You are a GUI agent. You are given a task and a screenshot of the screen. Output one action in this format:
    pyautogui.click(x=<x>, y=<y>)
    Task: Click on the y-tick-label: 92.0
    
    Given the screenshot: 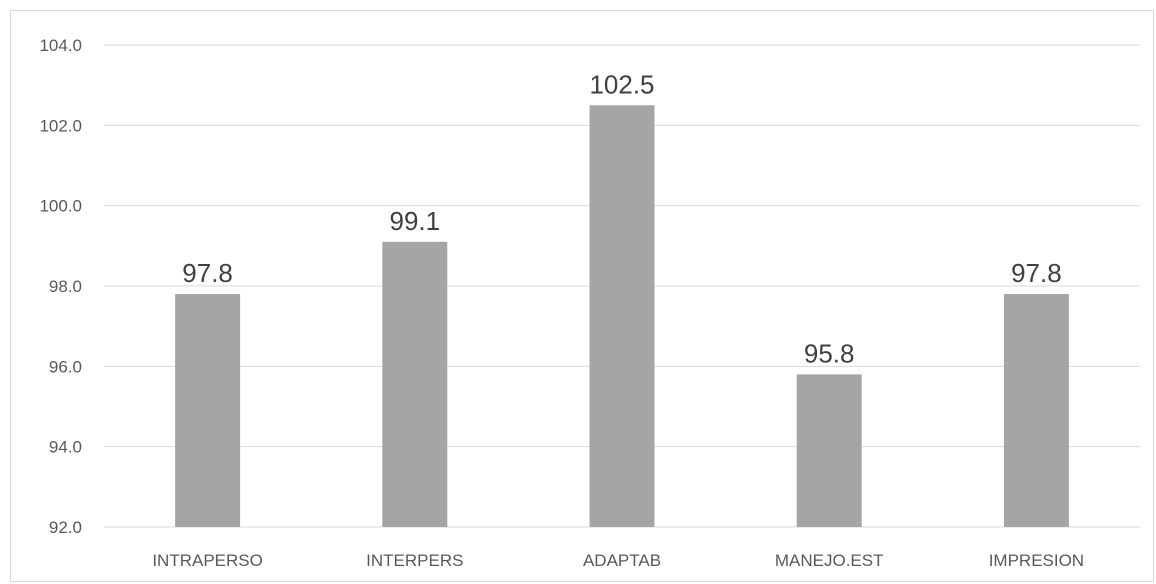 What is the action you would take?
    pyautogui.click(x=65, y=527)
    